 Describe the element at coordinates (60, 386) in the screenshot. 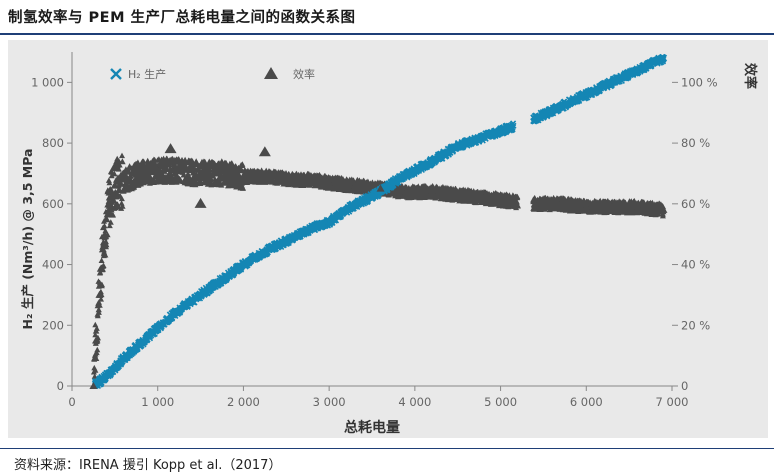

I see `y-left-tick-label: 0` at that location.